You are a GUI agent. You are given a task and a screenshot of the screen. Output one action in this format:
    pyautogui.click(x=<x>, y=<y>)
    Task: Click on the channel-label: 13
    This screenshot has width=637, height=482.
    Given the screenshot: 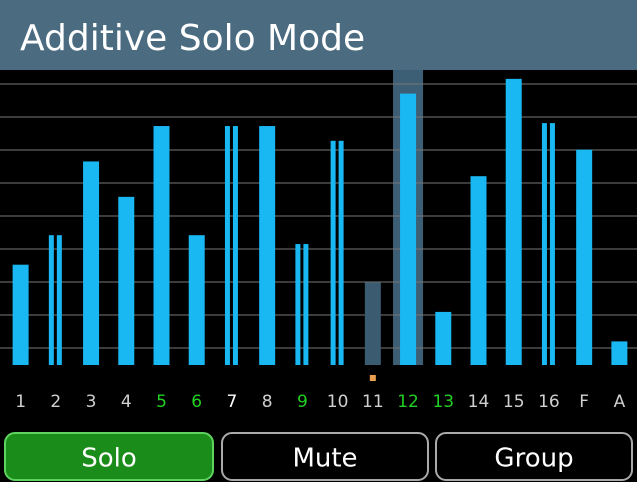 What is the action you would take?
    pyautogui.click(x=443, y=402)
    